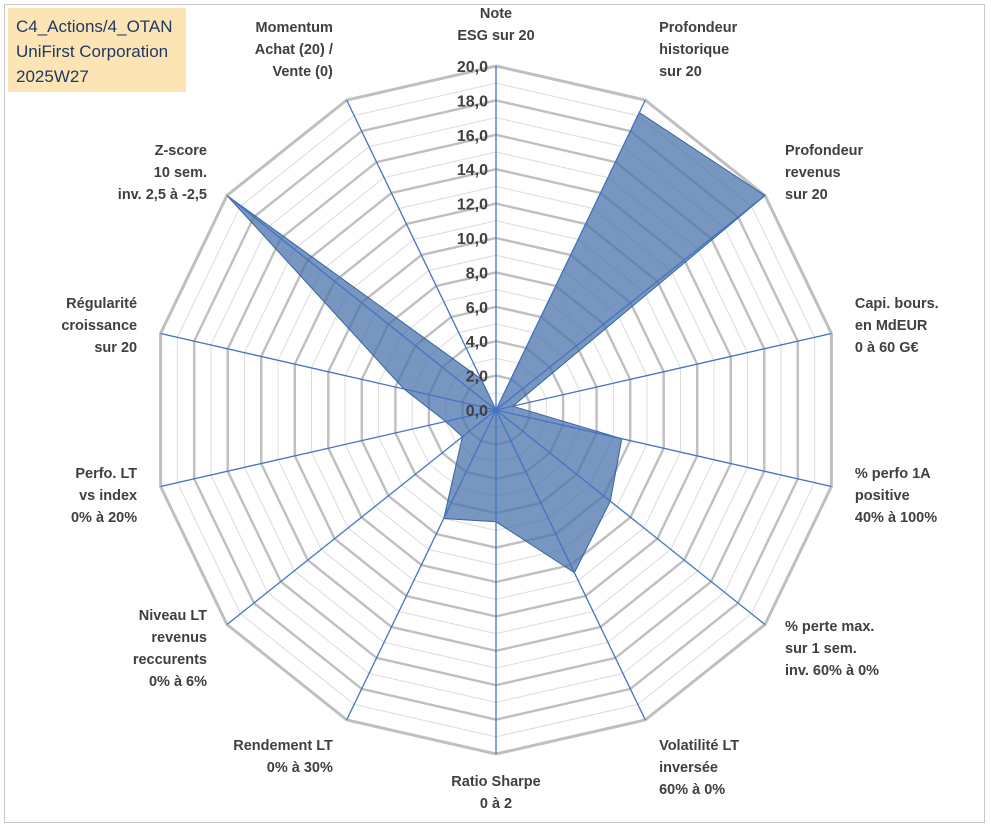 Image resolution: width=991 pixels, height=829 pixels. I want to click on radar-axis-label-line: Régularité, so click(101, 304).